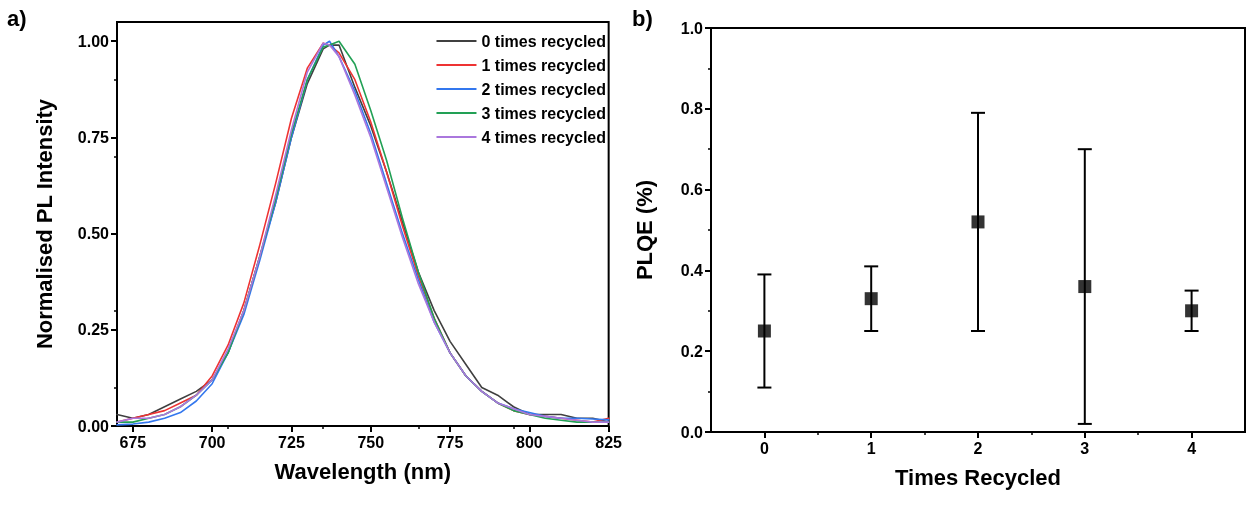  Describe the element at coordinates (133, 442) in the screenshot. I see `x-tick-label: 675` at that location.